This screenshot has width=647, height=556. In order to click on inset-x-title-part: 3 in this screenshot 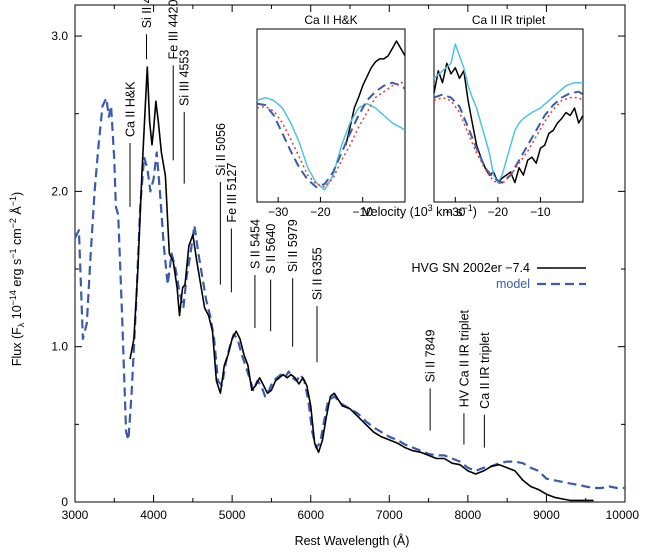, I will do `click(430, 208)`.